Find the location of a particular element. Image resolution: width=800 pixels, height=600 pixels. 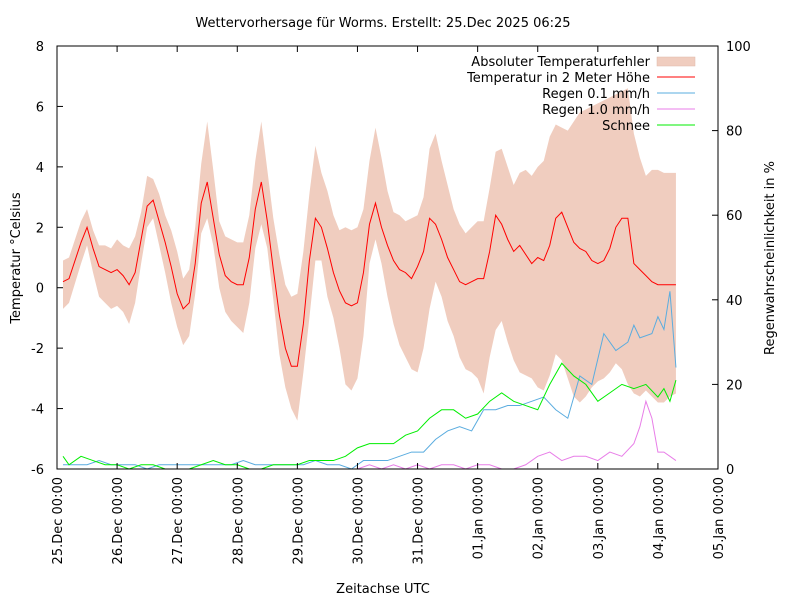

y2-tick-label: 80 is located at coordinates (734, 132).